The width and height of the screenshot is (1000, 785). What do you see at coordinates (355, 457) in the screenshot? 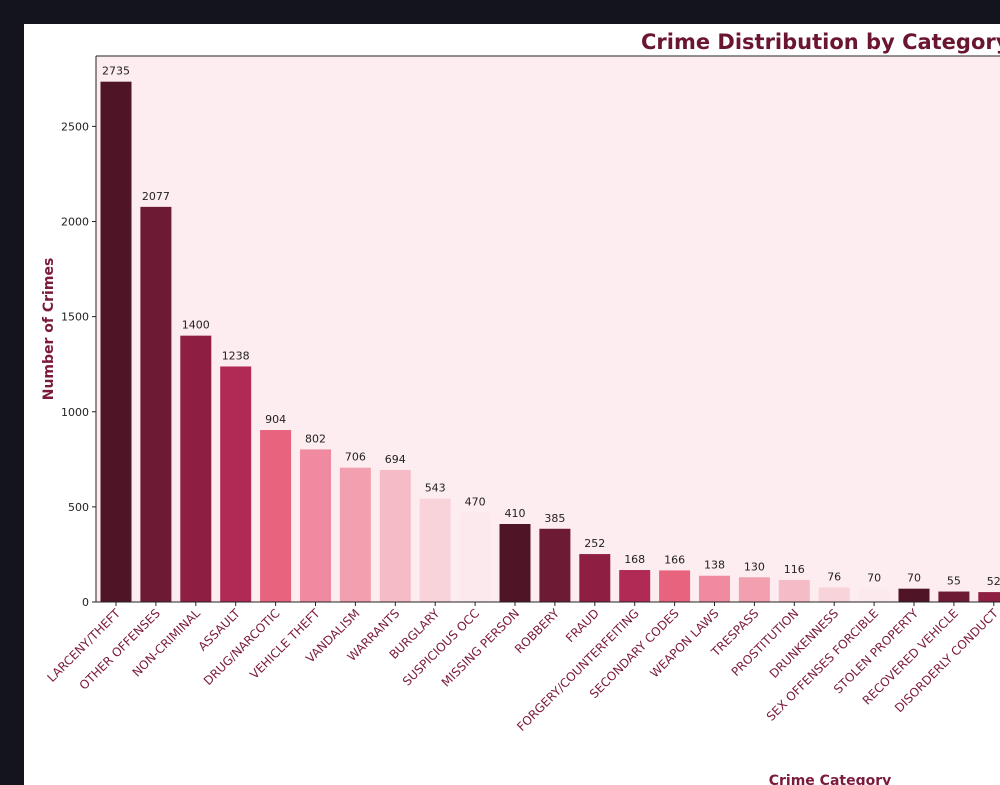
I see `bar-value-label: 706` at bounding box center [355, 457].